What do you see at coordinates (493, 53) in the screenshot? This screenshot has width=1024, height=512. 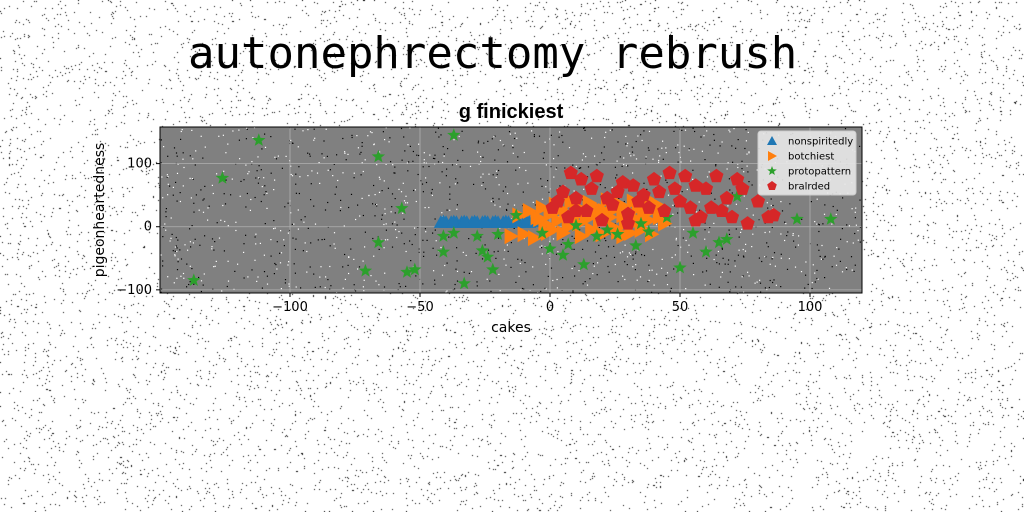 I see `page-title: autonephrectomy rebrush` at bounding box center [493, 53].